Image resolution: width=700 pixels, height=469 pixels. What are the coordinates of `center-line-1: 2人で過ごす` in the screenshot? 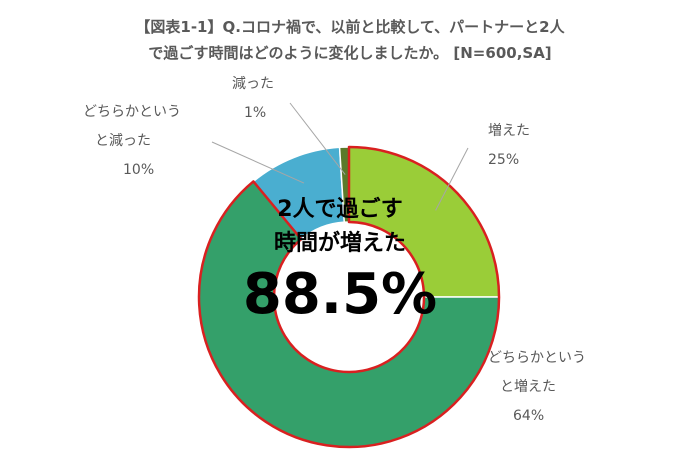 It's located at (340, 209).